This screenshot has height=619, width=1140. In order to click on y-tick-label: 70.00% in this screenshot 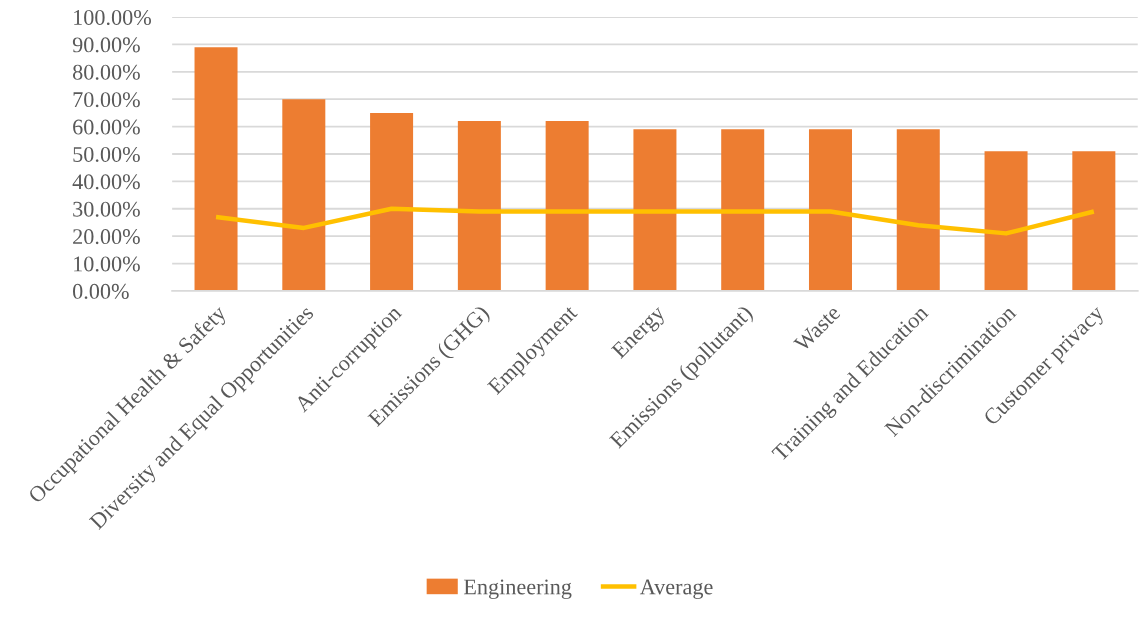, I will do `click(106, 100)`.